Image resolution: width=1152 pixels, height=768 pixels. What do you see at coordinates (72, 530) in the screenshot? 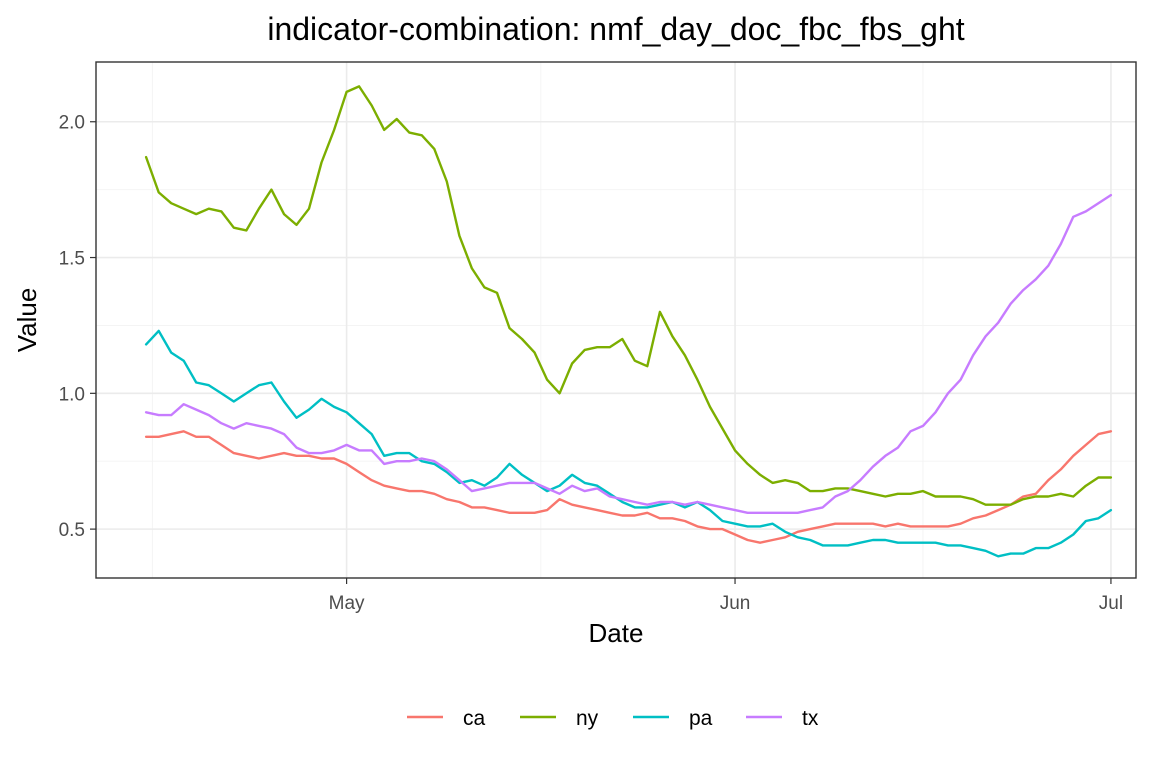
I see `y-tick-label: 0.5` at bounding box center [72, 530].